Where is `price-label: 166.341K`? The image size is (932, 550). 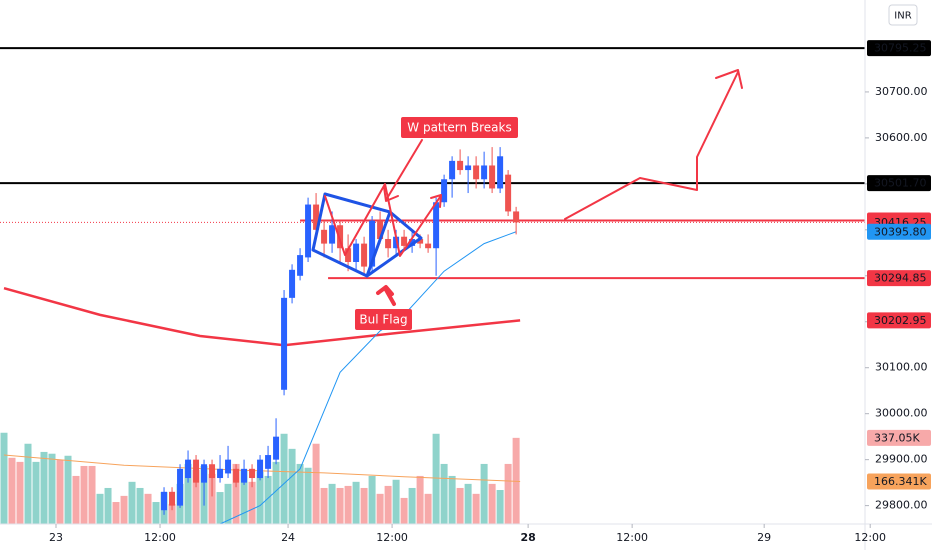
price-label: 166.341K is located at coordinates (900, 481).